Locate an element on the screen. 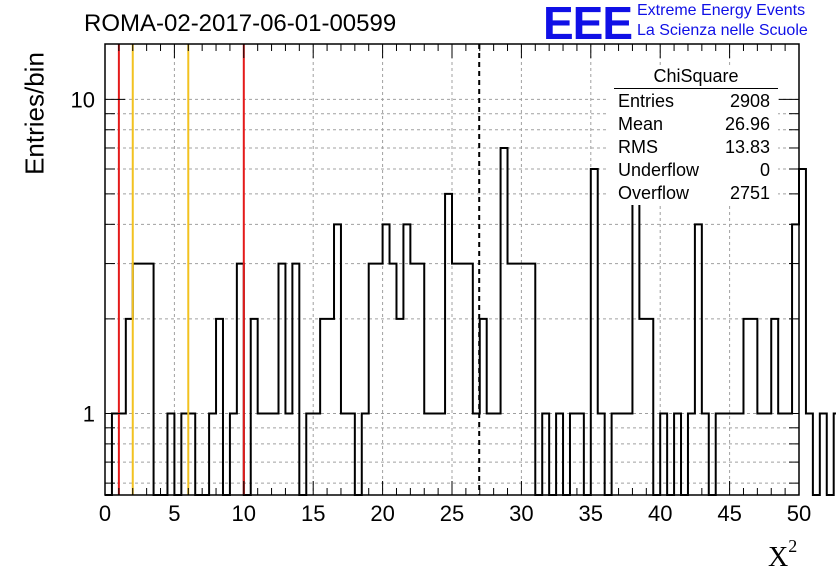 The image size is (836, 574). eee-logo-line2: La Scienza nelle Scuole is located at coordinates (722, 30).